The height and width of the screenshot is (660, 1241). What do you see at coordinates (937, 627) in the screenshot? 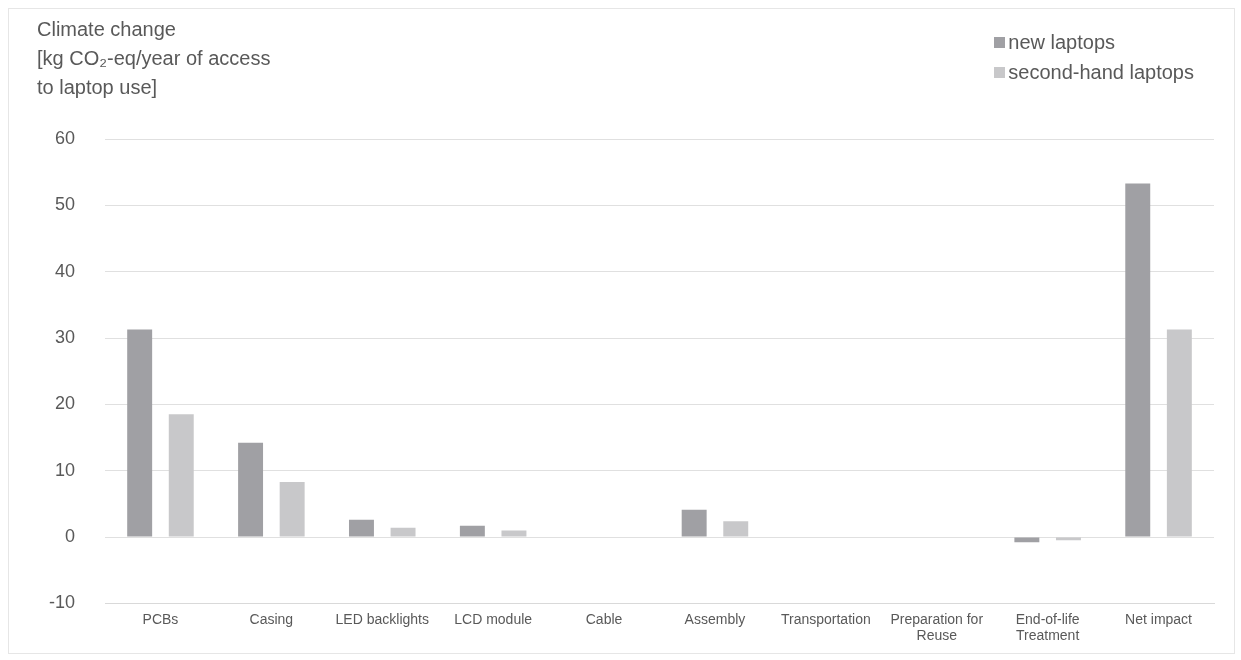
I see `x-tick-label: Preparation for Reuse` at bounding box center [937, 627].